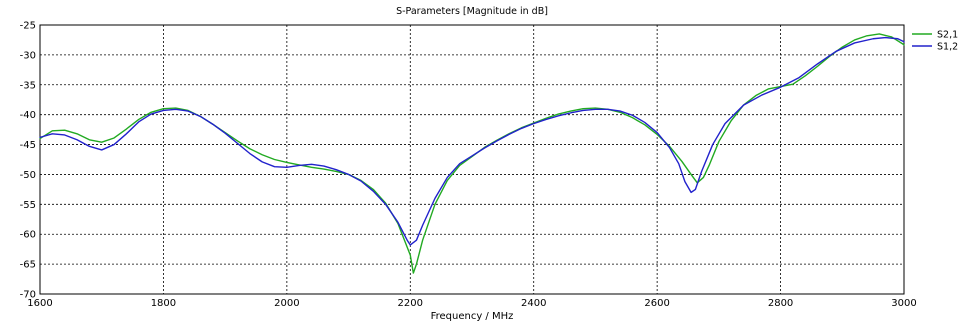  What do you see at coordinates (28, 161) in the screenshot?
I see `y-axis-ticks: -25 -30 -35 -40 -45 -50 -55 -60 -65 -70` at bounding box center [28, 161].